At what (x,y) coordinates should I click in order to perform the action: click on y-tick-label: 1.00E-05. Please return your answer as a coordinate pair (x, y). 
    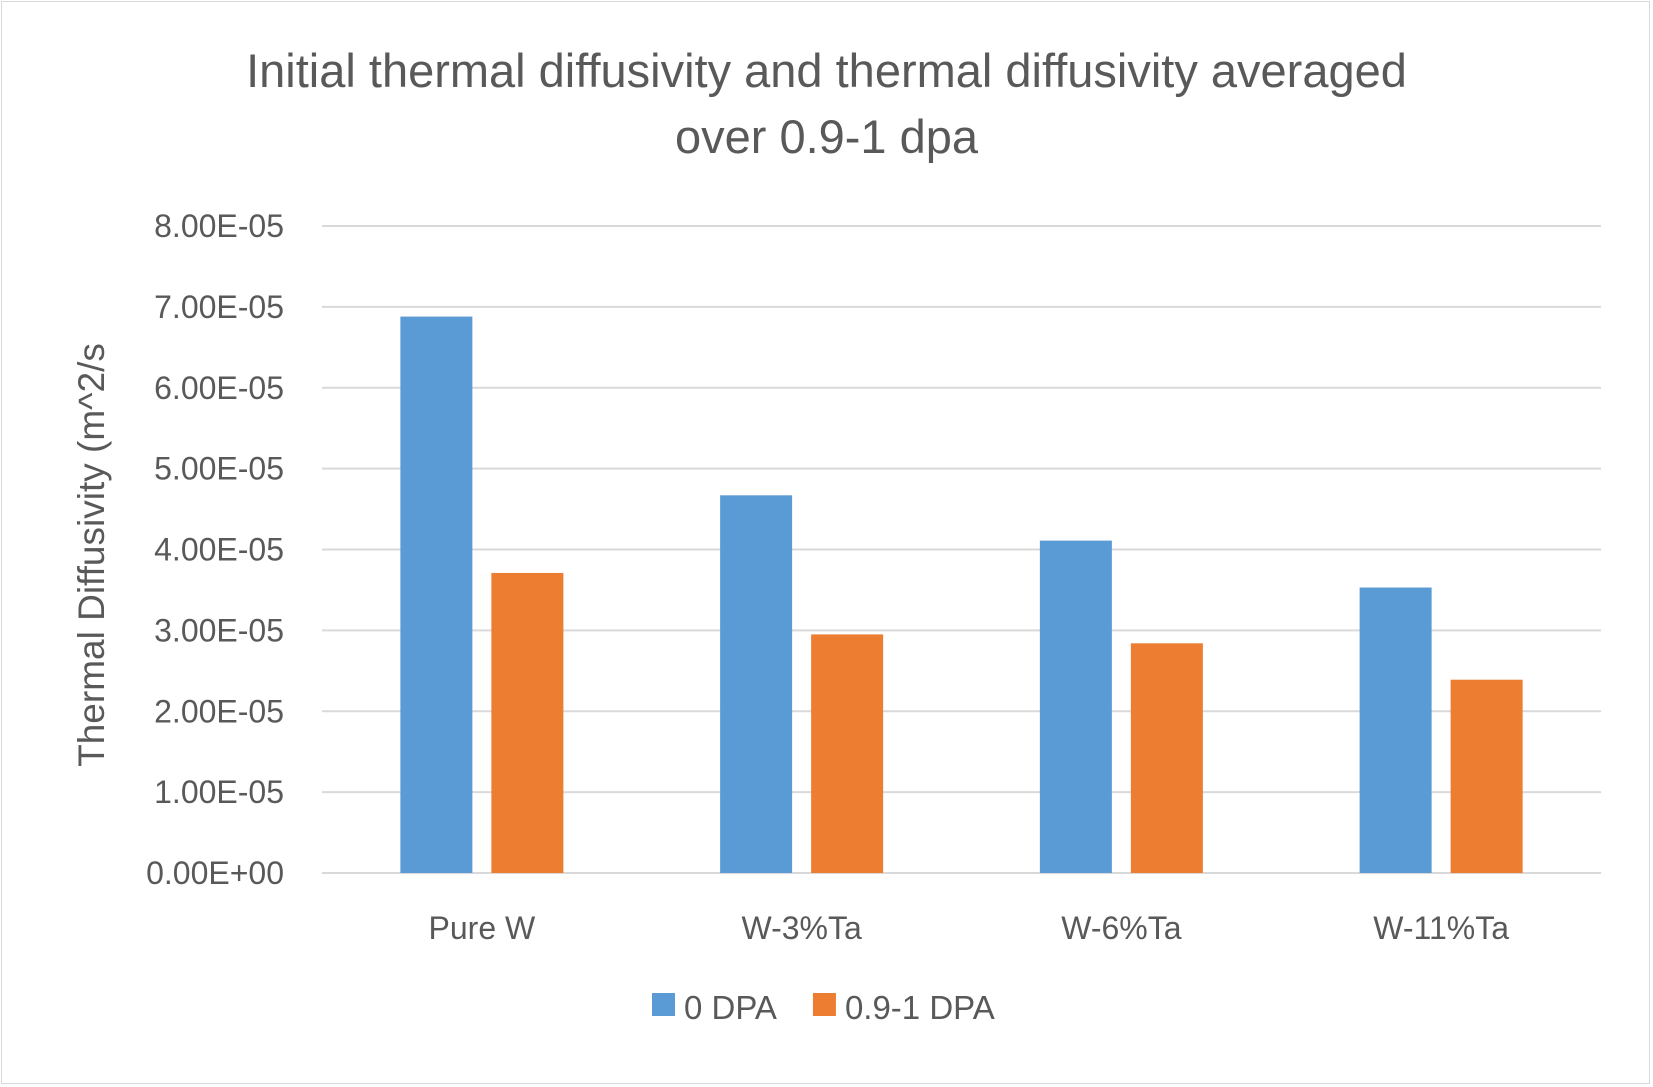
    Looking at the image, I should click on (219, 792).